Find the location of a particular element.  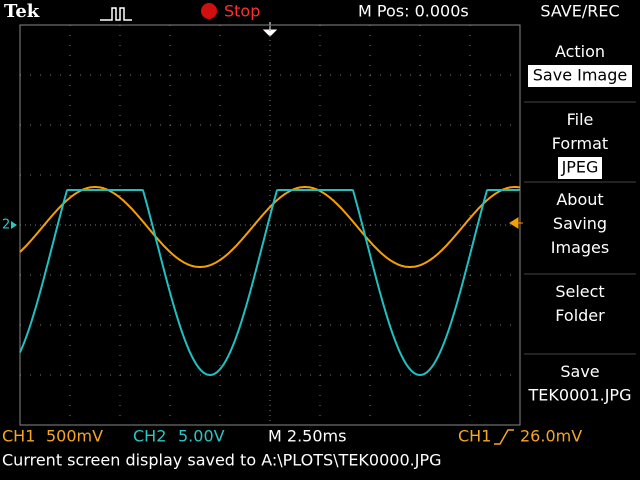

menu-label: Save is located at coordinates (579, 371).